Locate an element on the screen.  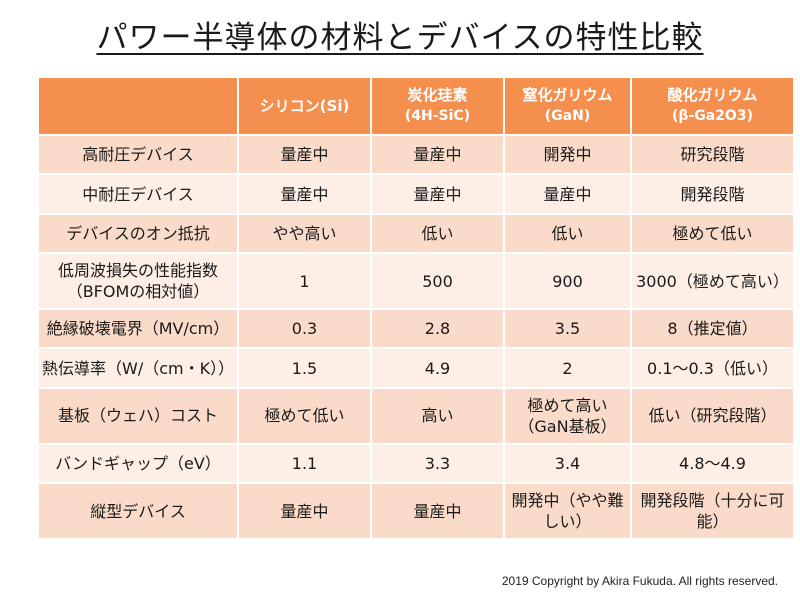
cell-sic: 2.8 is located at coordinates (437, 329).